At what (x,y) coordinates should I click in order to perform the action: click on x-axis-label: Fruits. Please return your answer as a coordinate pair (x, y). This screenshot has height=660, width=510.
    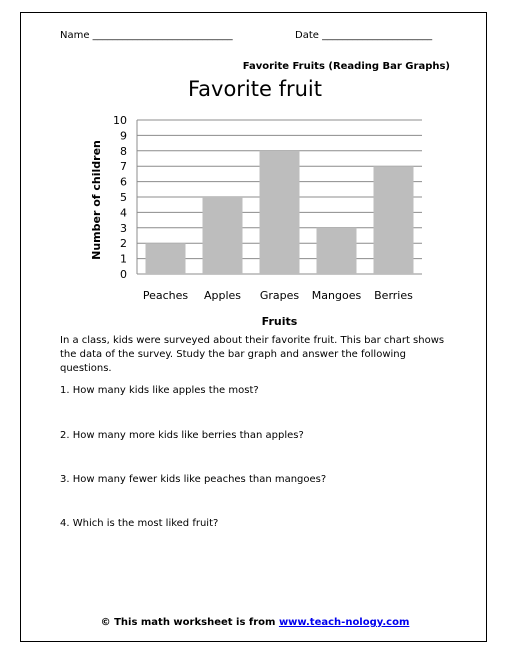
    Looking at the image, I should click on (280, 321).